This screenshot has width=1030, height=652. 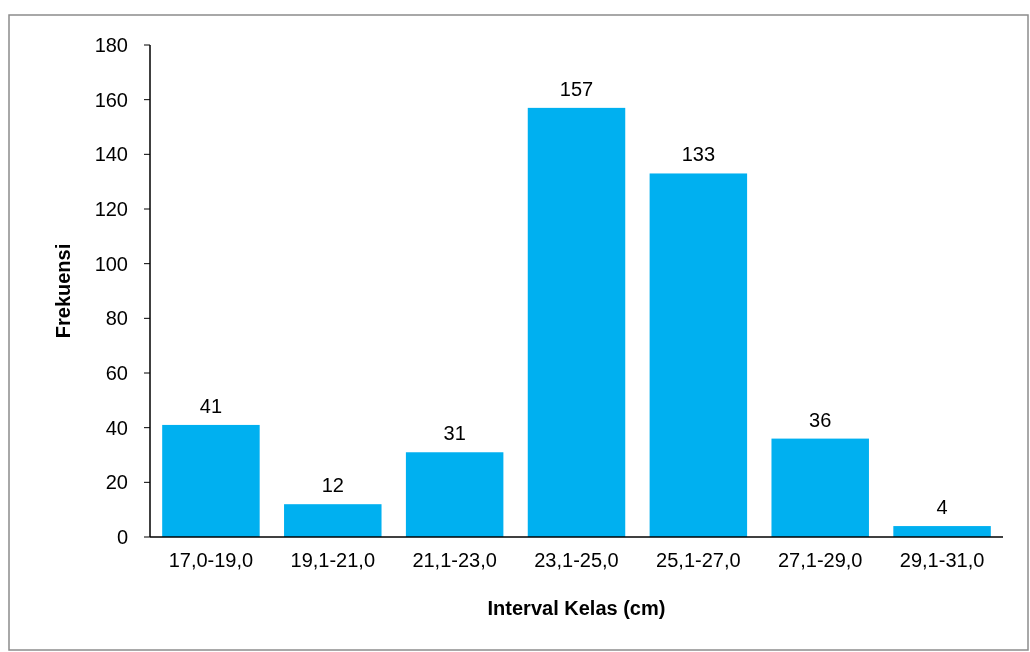 What do you see at coordinates (111, 45) in the screenshot?
I see `y-tick-label: 180` at bounding box center [111, 45].